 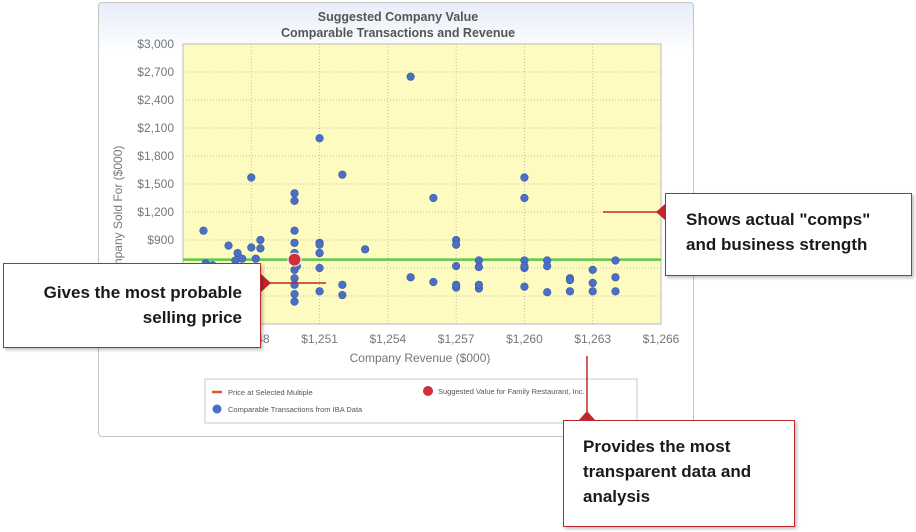 What do you see at coordinates (617, 496) in the screenshot?
I see `callout-transparent-line-3: analysis` at bounding box center [617, 496].